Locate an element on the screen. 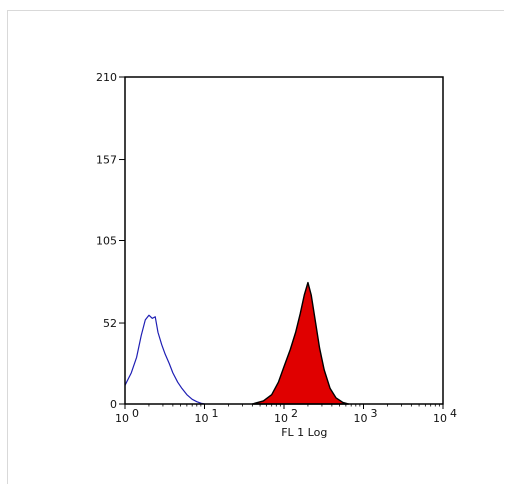 Image resolution: width=510 pixels, height=484 pixels. series-layer is located at coordinates (237, 343).